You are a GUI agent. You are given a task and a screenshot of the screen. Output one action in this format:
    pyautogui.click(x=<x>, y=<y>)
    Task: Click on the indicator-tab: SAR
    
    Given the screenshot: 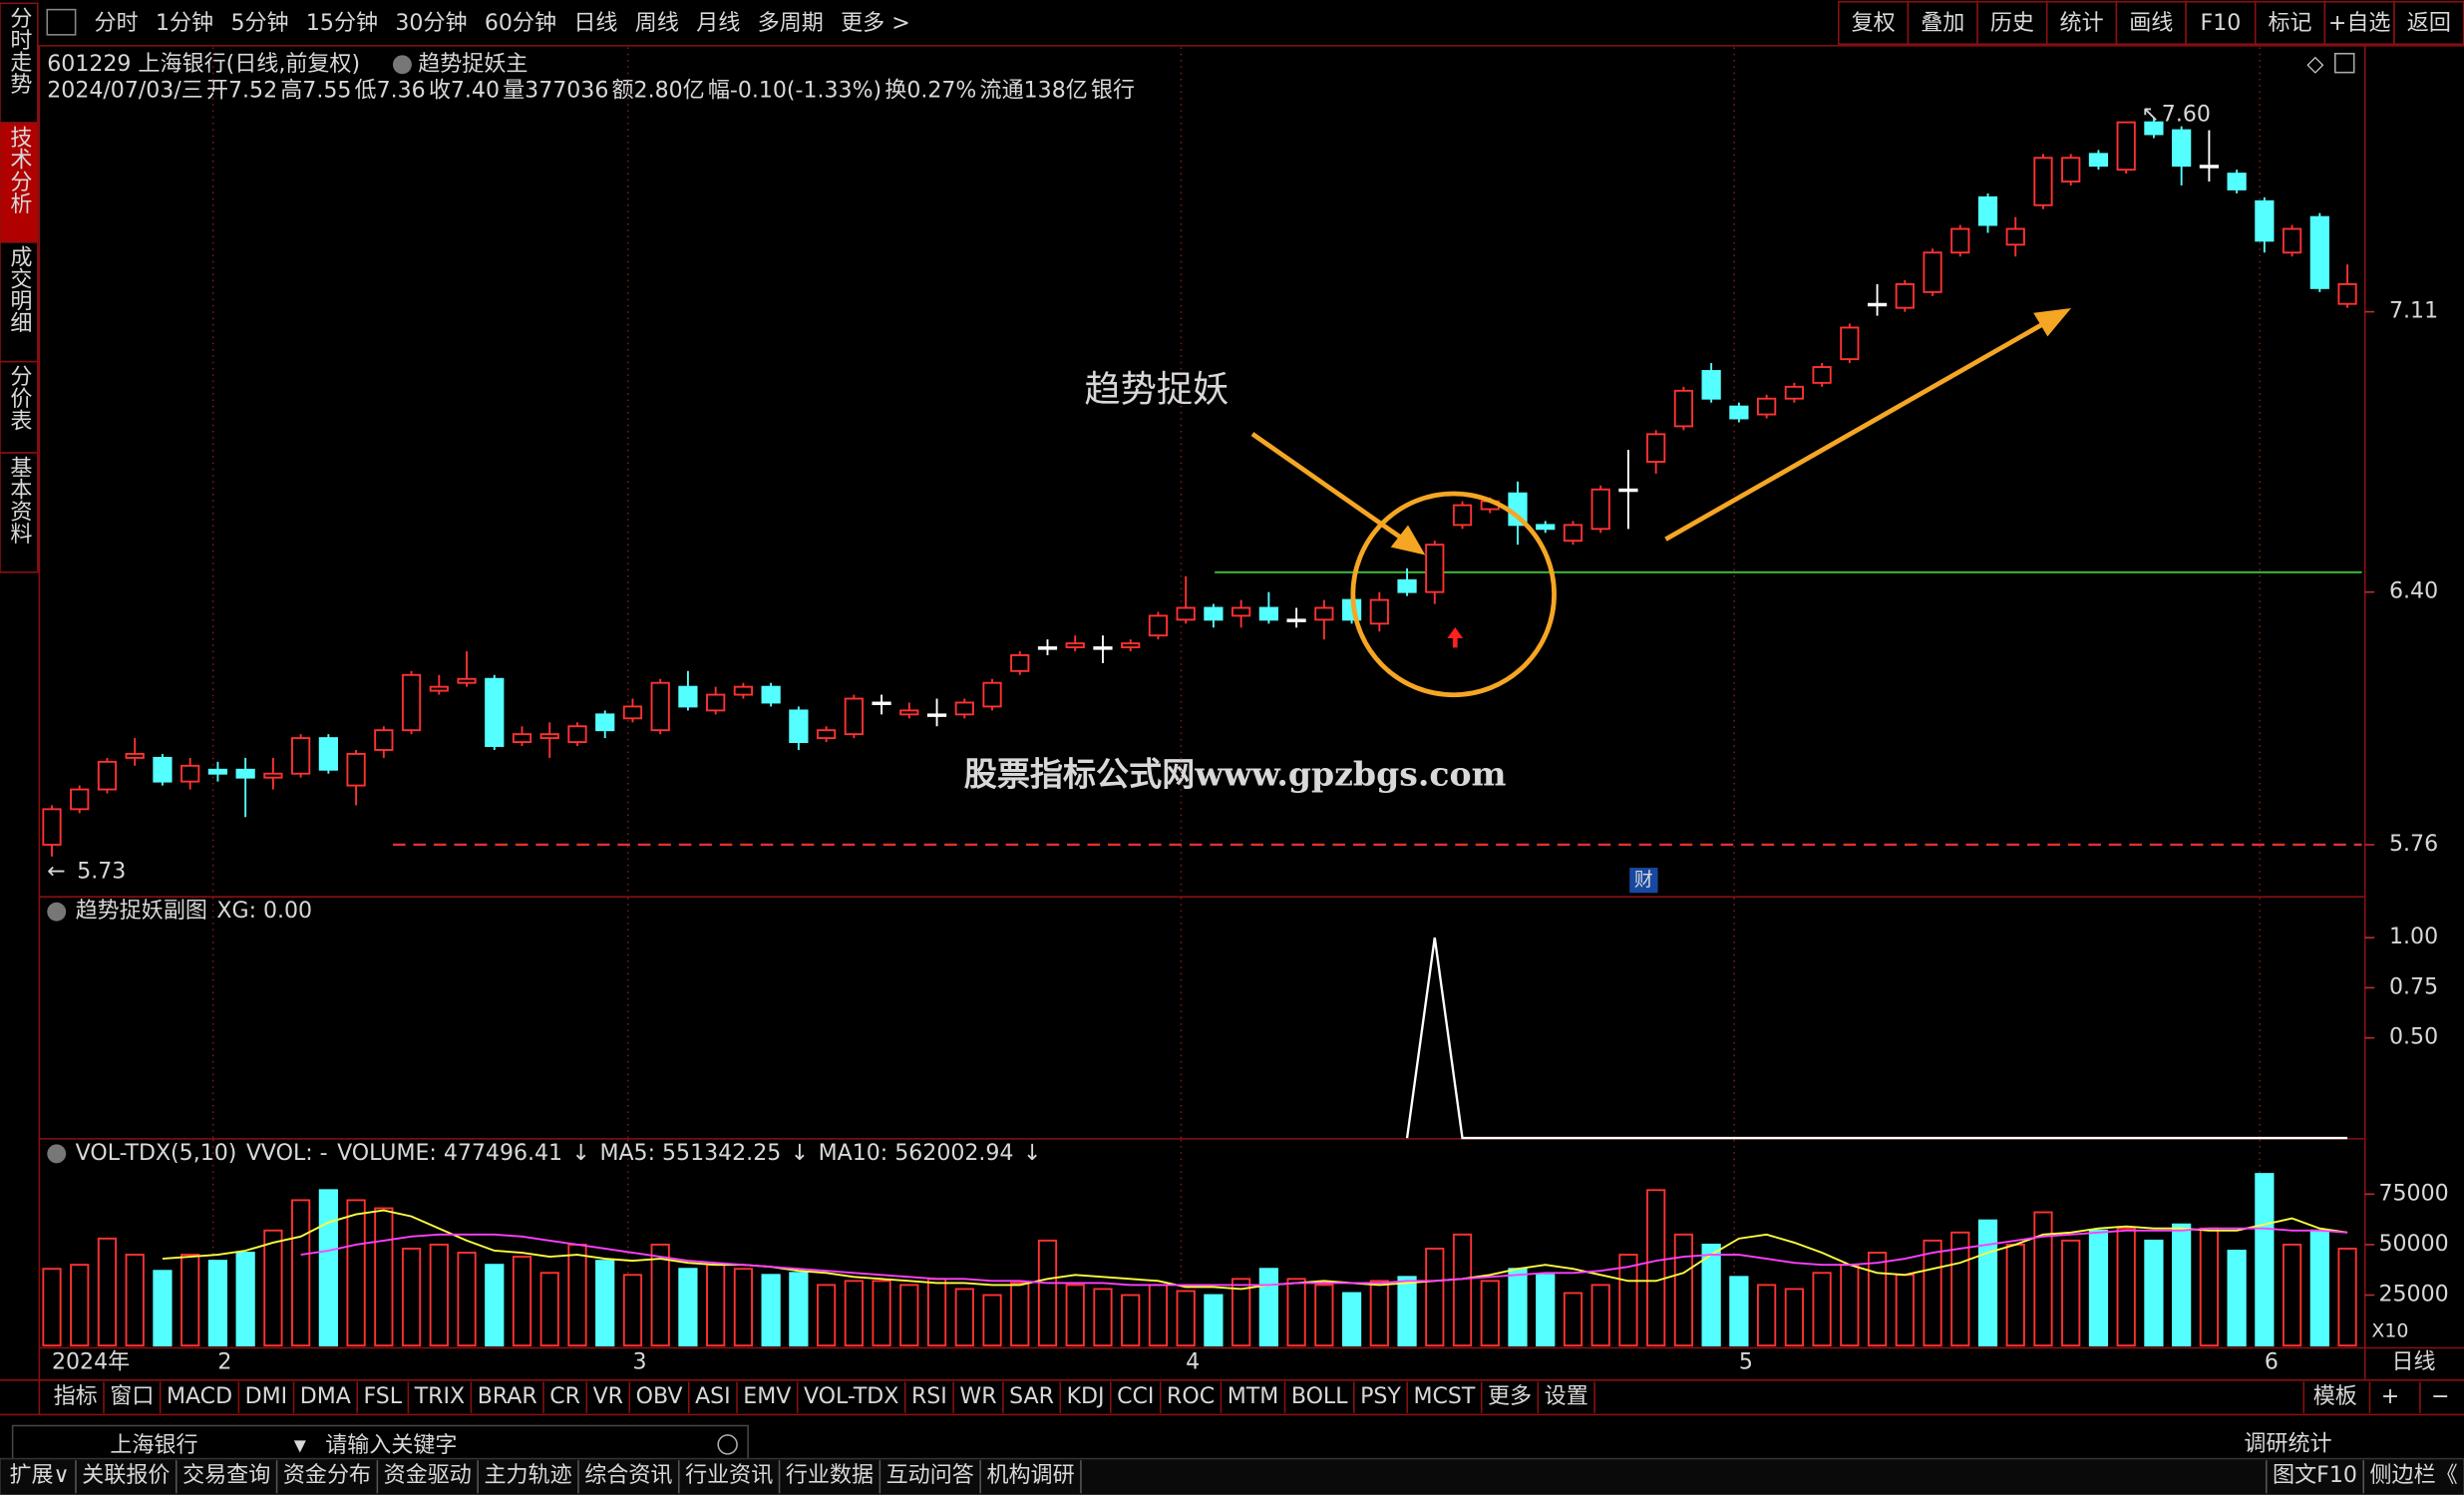 What is the action you would take?
    pyautogui.click(x=1031, y=1397)
    